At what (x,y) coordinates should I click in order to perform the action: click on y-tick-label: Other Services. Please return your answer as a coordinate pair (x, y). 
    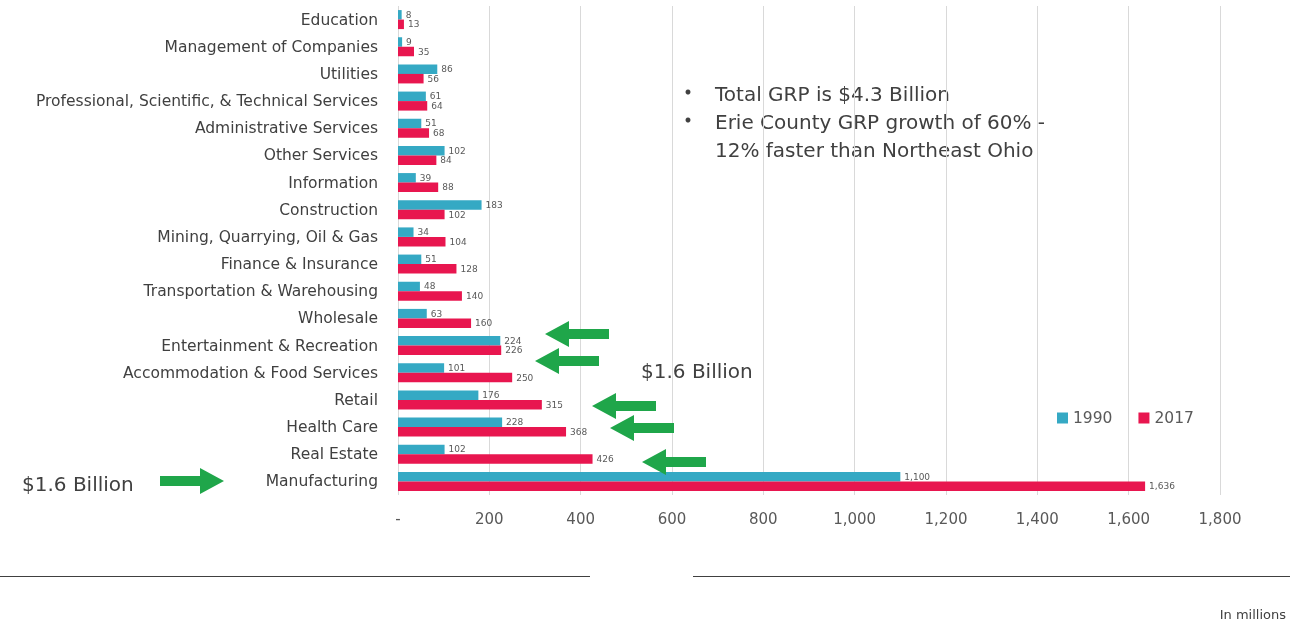
    Looking at the image, I should click on (320, 155).